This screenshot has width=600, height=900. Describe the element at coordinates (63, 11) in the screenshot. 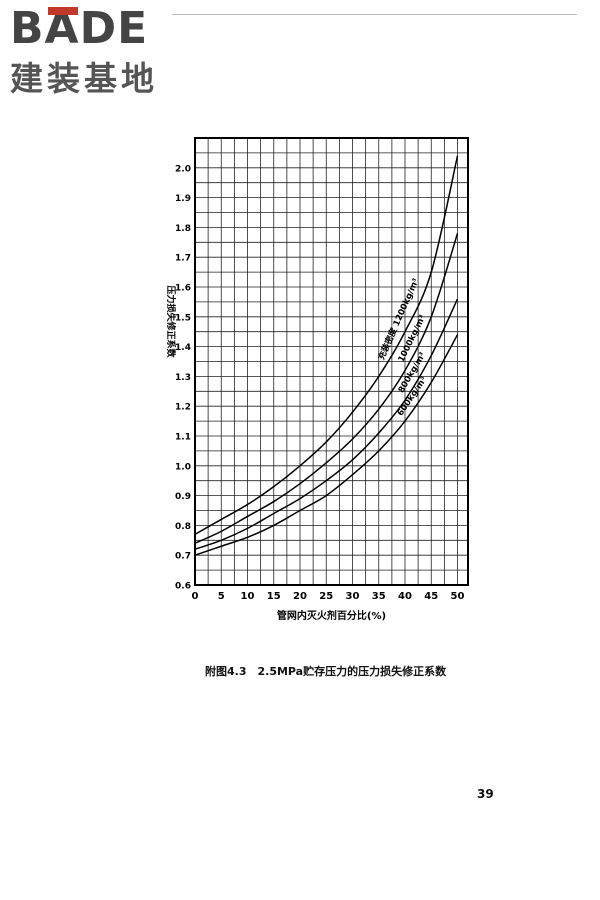

I see `brand-accent-bar` at that location.